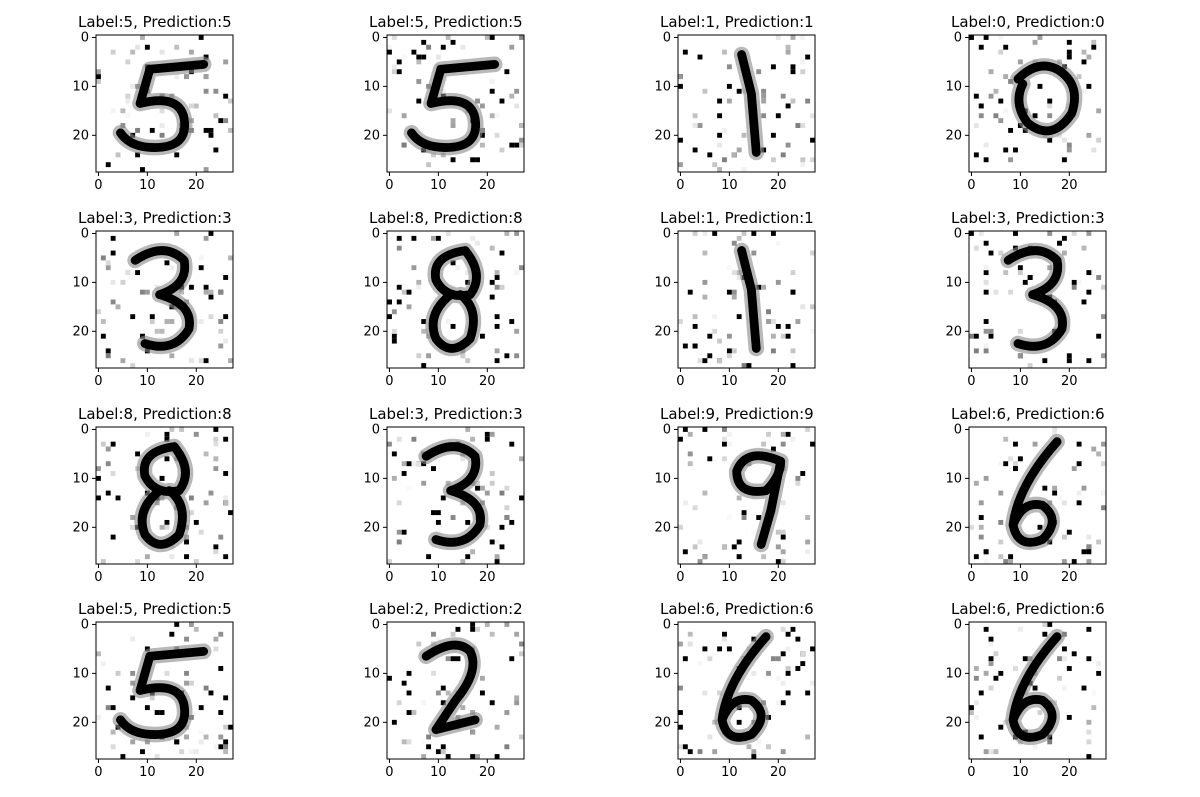 The height and width of the screenshot is (797, 1200). What do you see at coordinates (446, 609) in the screenshot?
I see `panel-title: Label:2, Prediction:2` at bounding box center [446, 609].